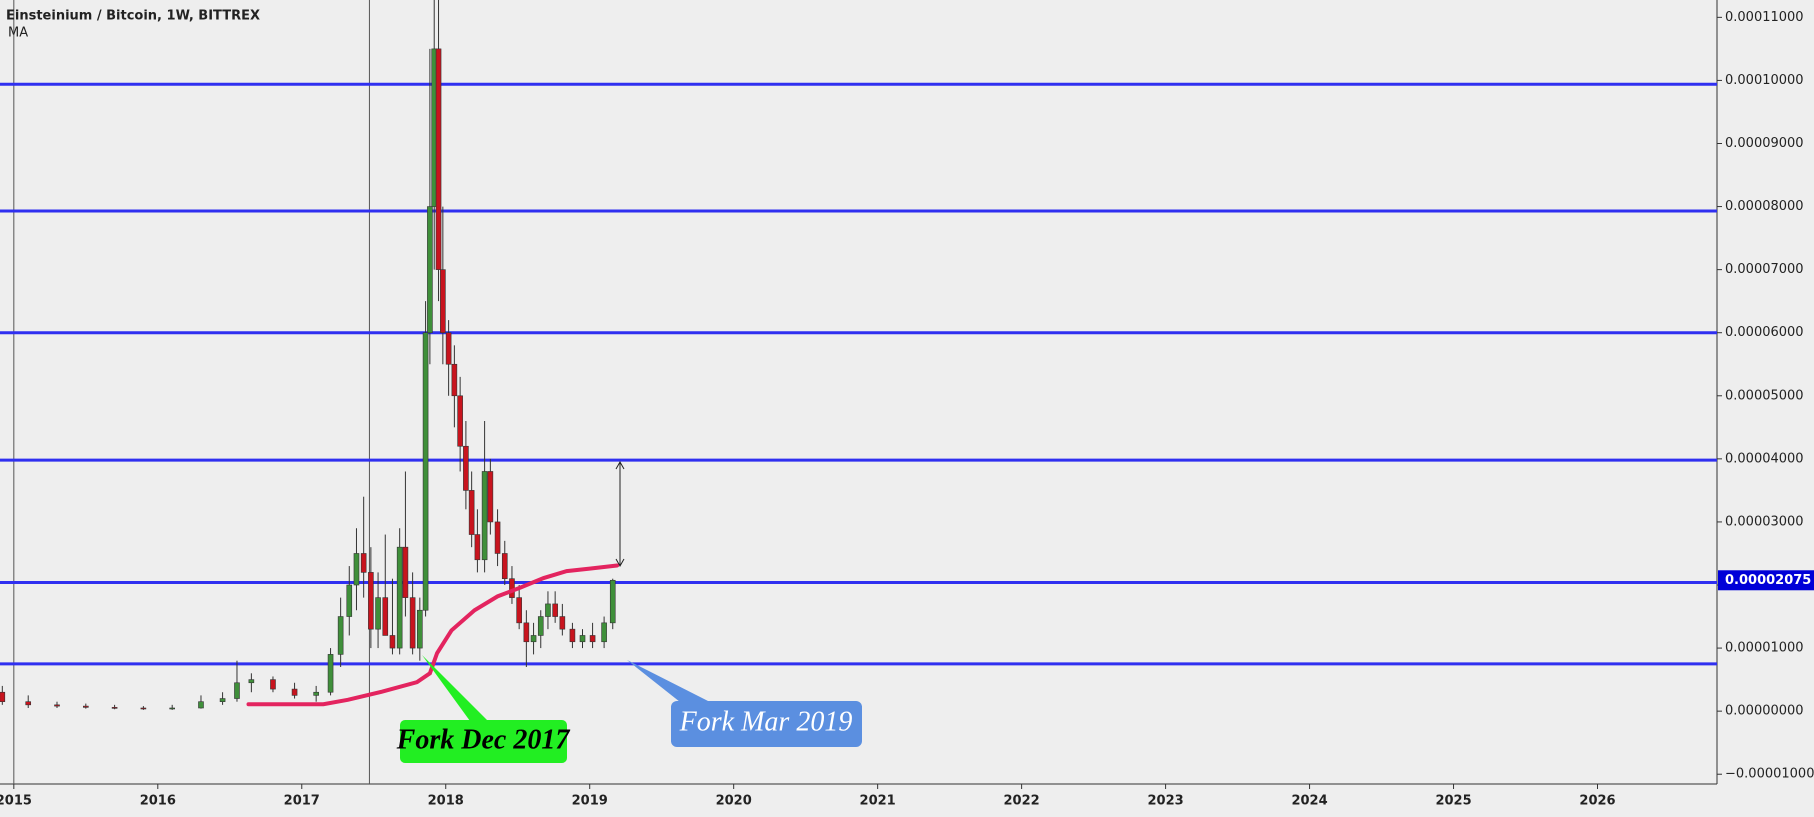  I want to click on x-tick-label: 2022, so click(1022, 801).